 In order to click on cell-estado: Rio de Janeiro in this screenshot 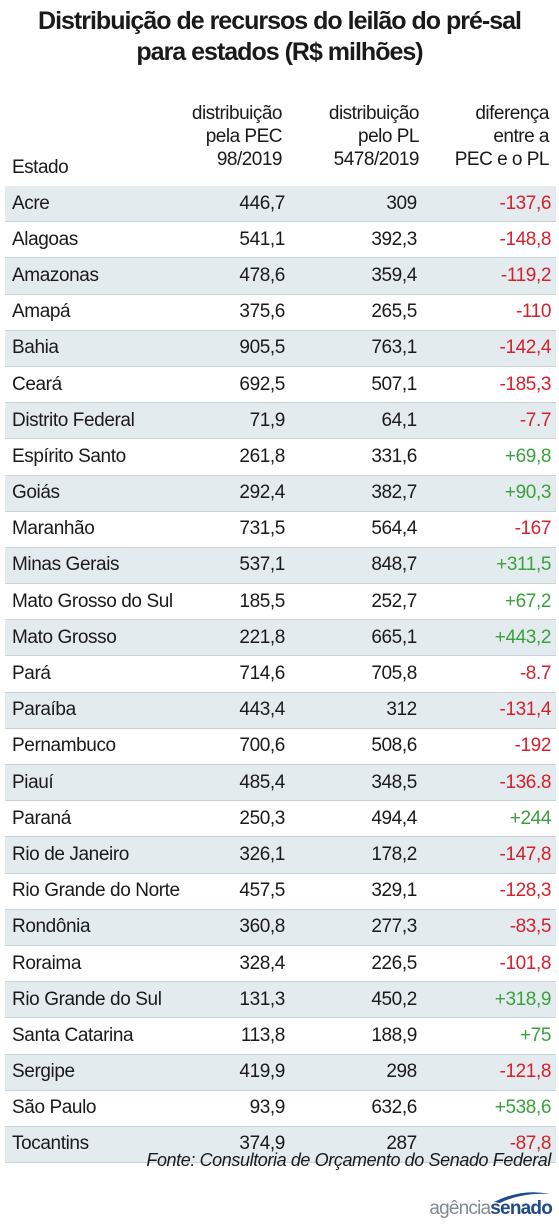, I will do `click(102, 855)`.